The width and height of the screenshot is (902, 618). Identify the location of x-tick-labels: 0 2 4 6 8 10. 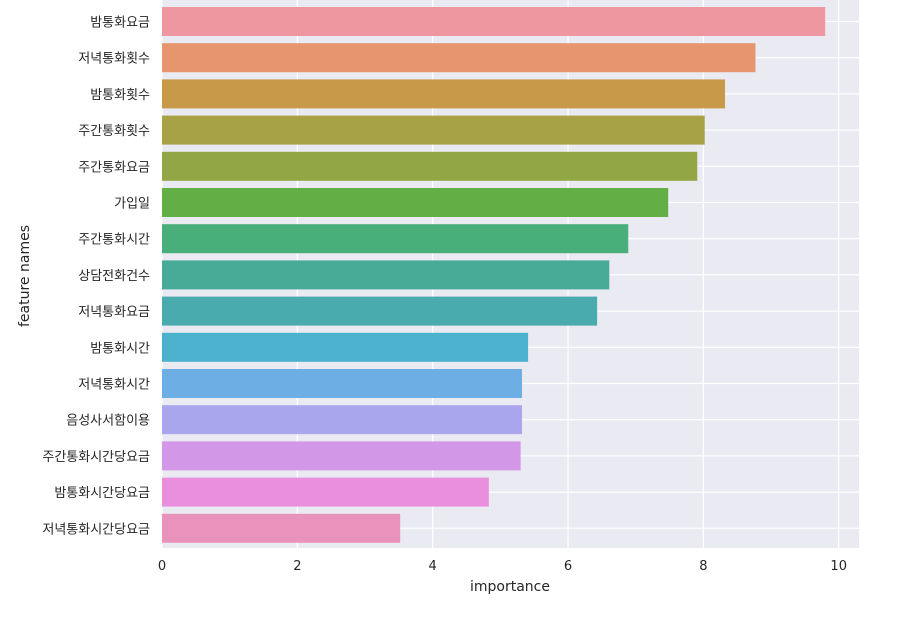
(502, 566).